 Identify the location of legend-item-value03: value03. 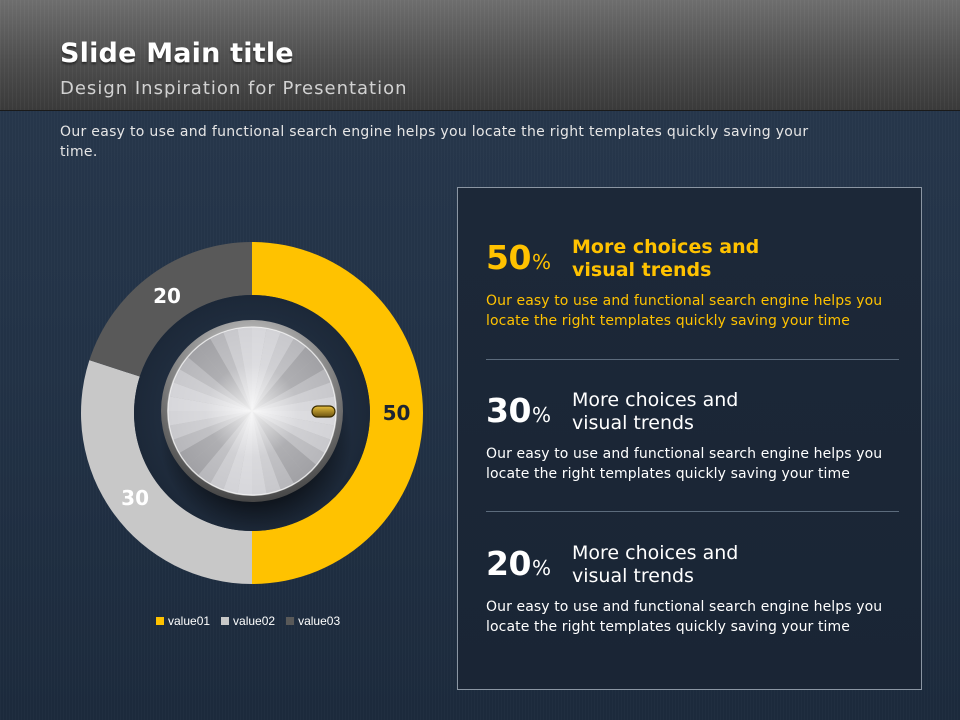
(313, 621).